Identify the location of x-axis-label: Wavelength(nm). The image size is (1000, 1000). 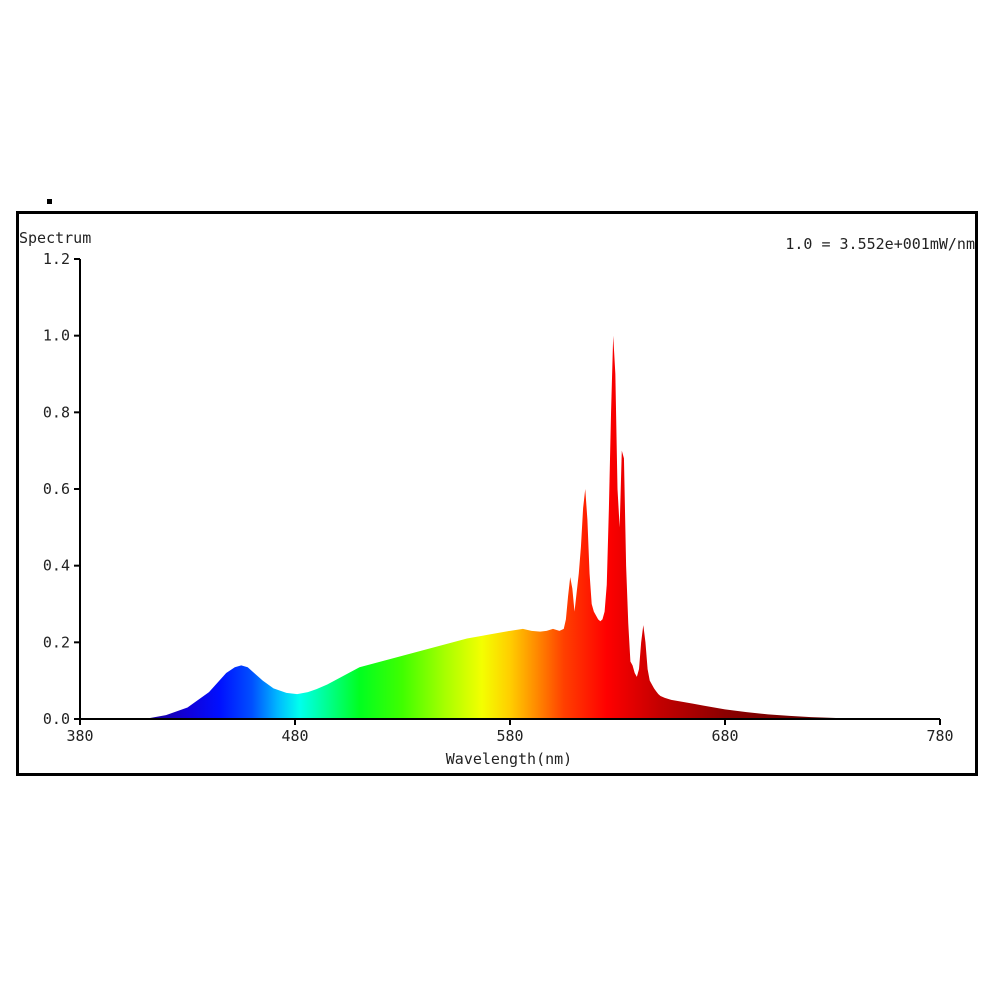
(509, 759).